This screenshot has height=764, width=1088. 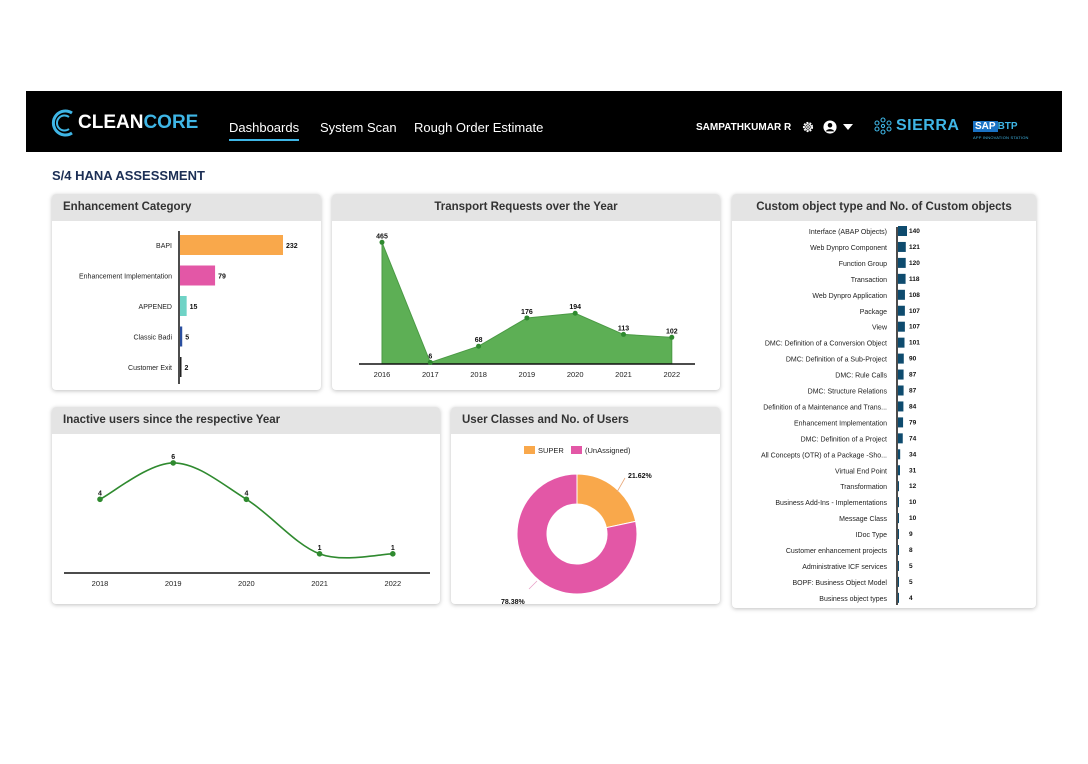 I want to click on custom-value-label: 79, so click(x=913, y=422).